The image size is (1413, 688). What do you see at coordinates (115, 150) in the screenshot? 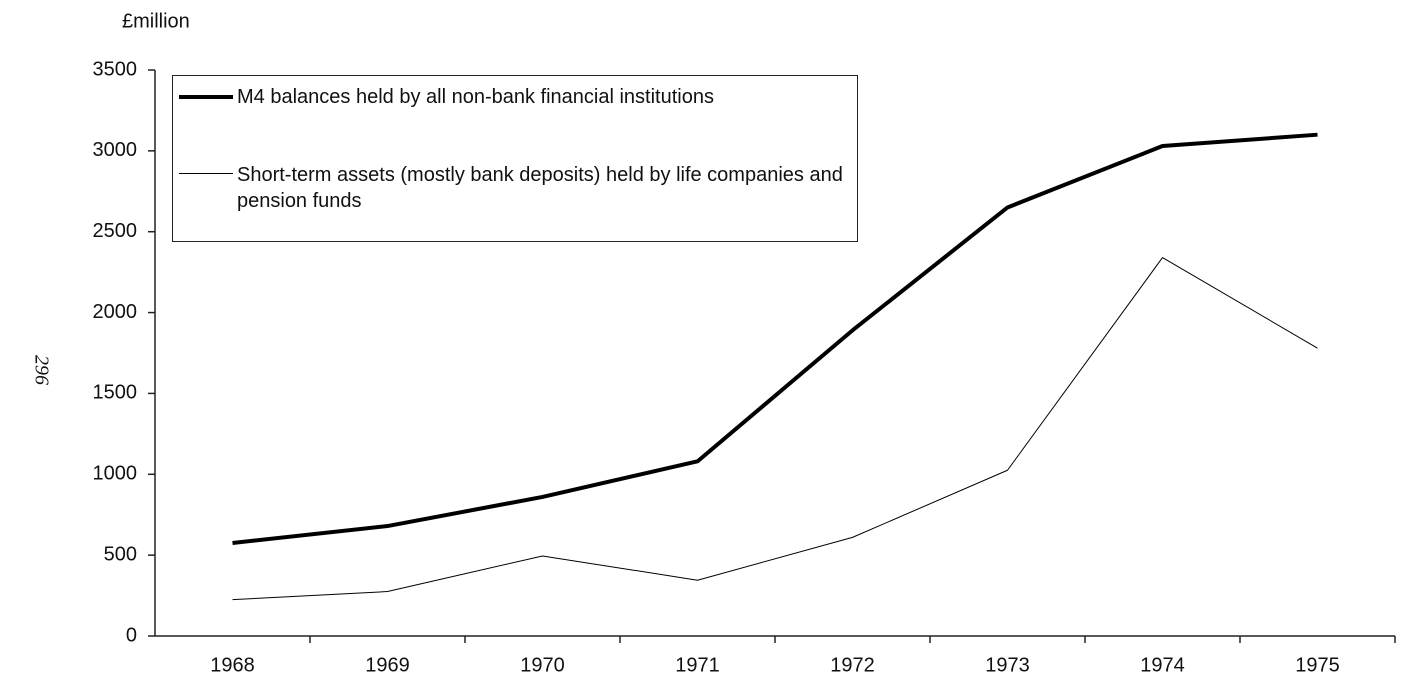
I see `y-tick-label: 3000` at bounding box center [115, 150].